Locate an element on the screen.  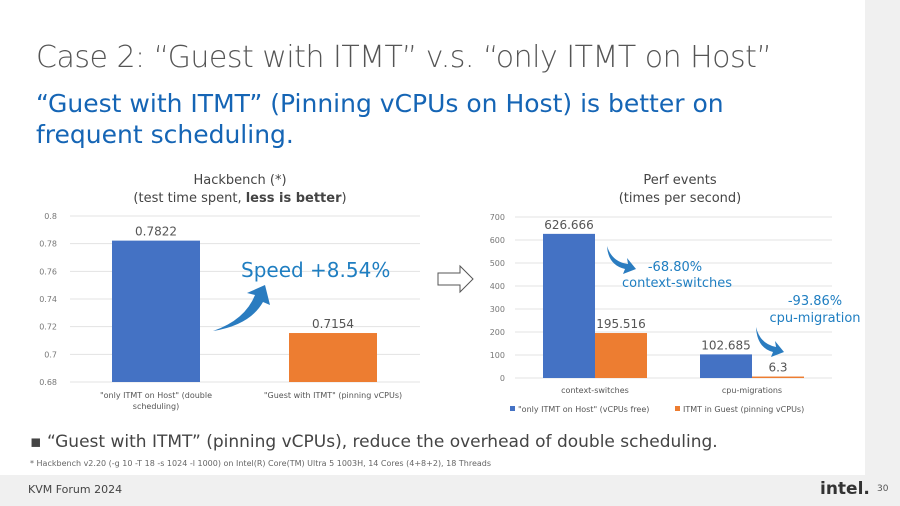
legend-label: ITMT in Guest (pinning vCPUs) is located at coordinates (743, 409).